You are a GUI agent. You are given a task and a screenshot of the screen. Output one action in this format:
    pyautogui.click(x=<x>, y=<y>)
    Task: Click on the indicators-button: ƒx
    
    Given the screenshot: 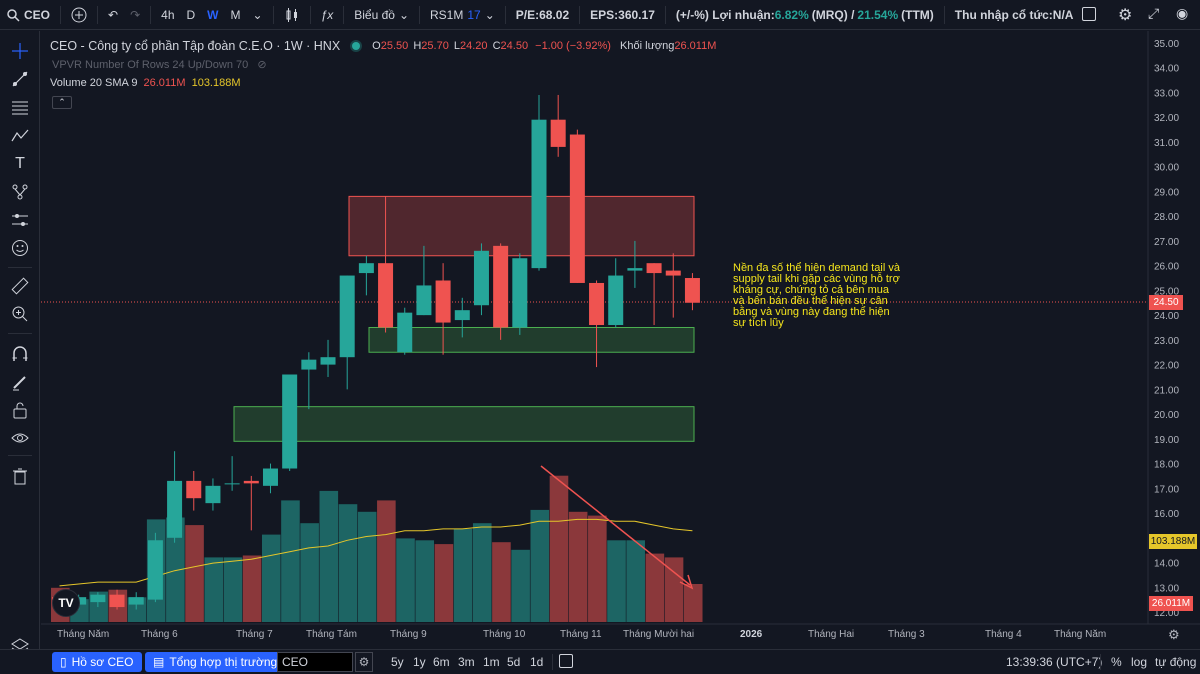 What is the action you would take?
    pyautogui.click(x=327, y=15)
    